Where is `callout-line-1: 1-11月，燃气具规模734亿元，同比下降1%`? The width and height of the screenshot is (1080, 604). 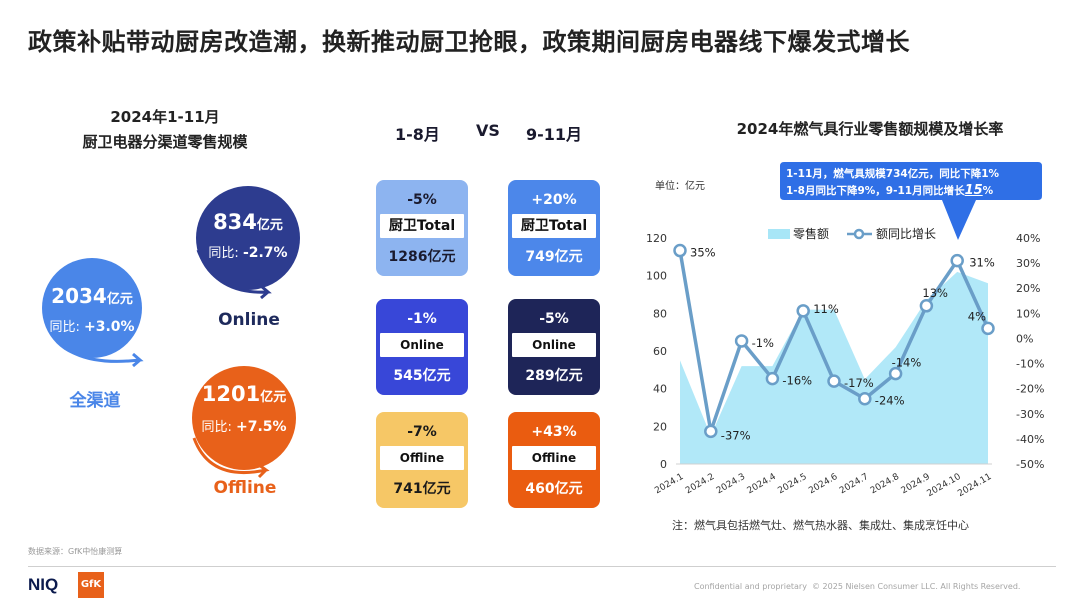 callout-line-1: 1-11月，燃气具规模734亿元，同比下降1% is located at coordinates (893, 174).